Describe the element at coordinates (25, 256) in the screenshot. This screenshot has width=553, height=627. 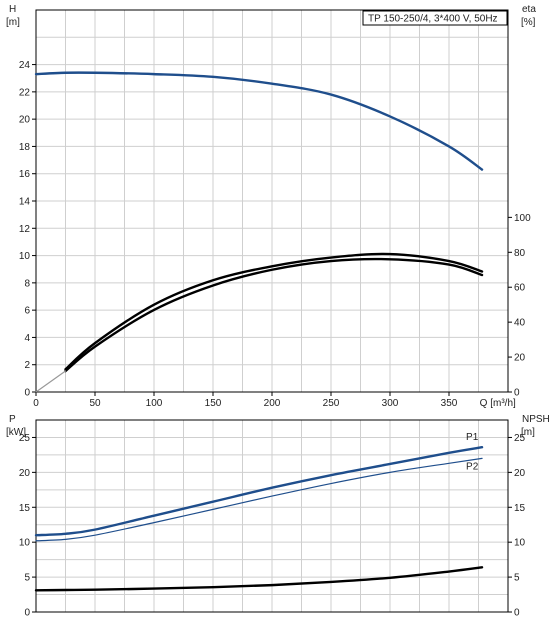
I see `upper-left-tick-label: 10` at that location.